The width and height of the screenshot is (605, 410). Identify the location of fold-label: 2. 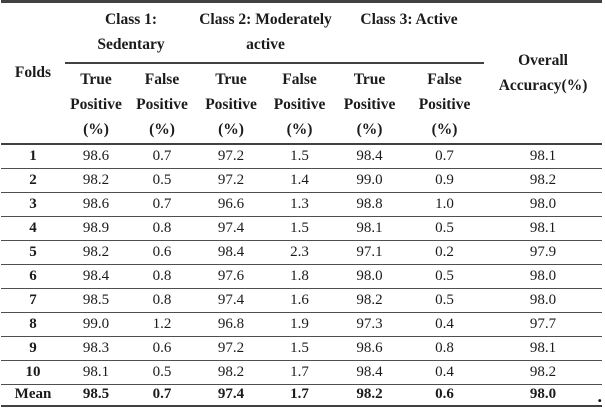
(33, 179).